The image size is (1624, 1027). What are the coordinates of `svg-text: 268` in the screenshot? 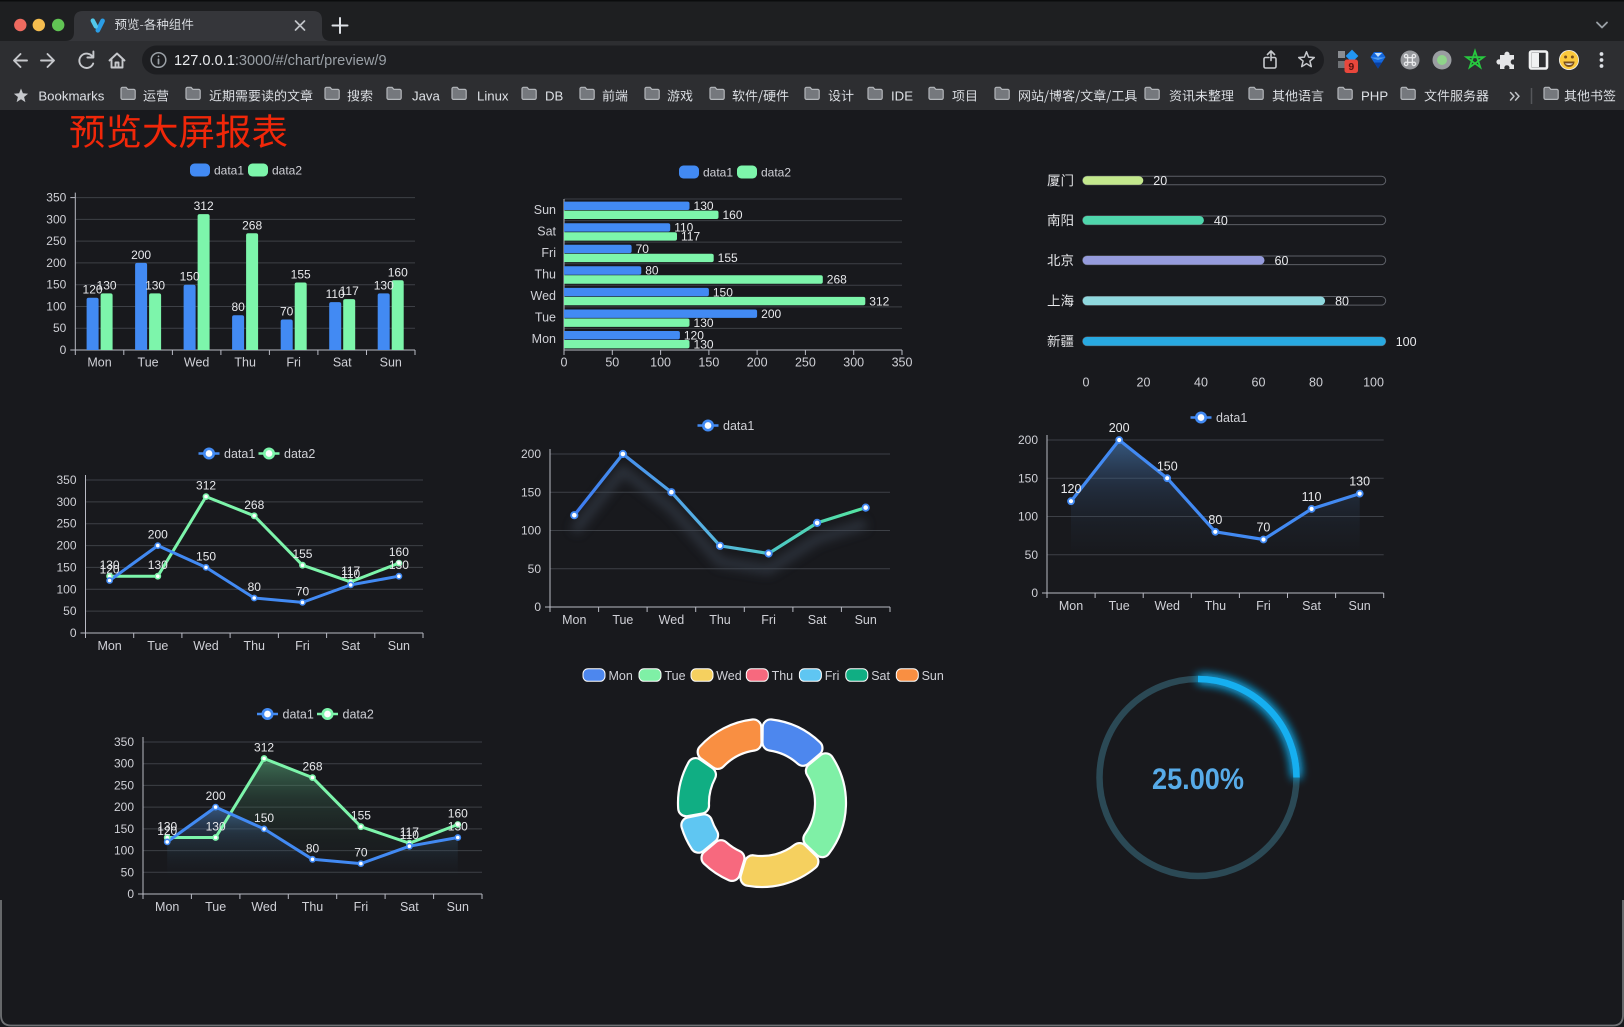 It's located at (252, 225).